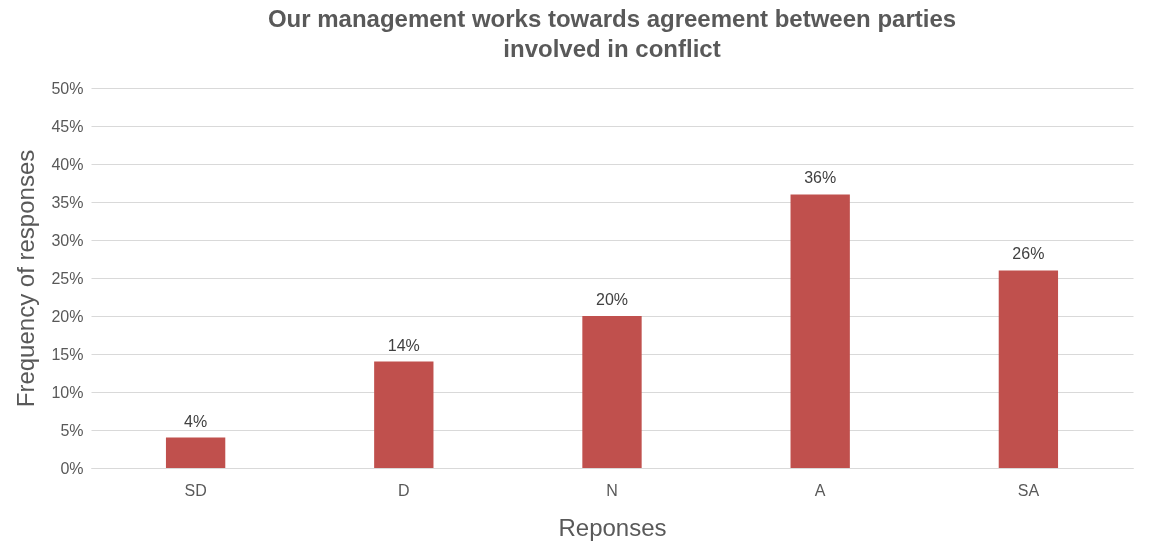 The height and width of the screenshot is (554, 1157). What do you see at coordinates (67, 164) in the screenshot?
I see `y-tick-label: 40%` at bounding box center [67, 164].